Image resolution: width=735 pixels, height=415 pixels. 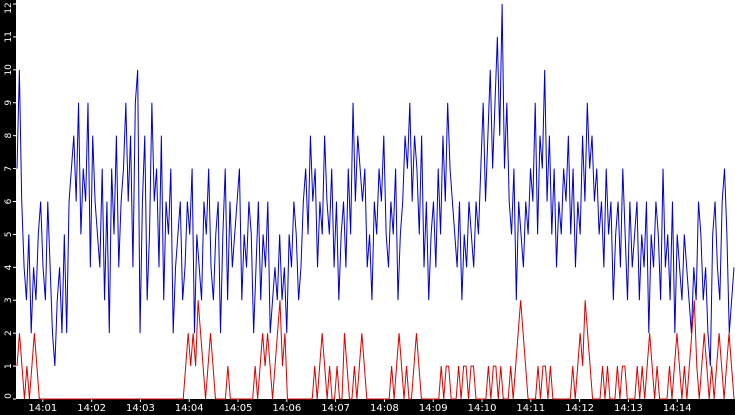 I want to click on x-tick-label: 14:09, so click(x=433, y=408).